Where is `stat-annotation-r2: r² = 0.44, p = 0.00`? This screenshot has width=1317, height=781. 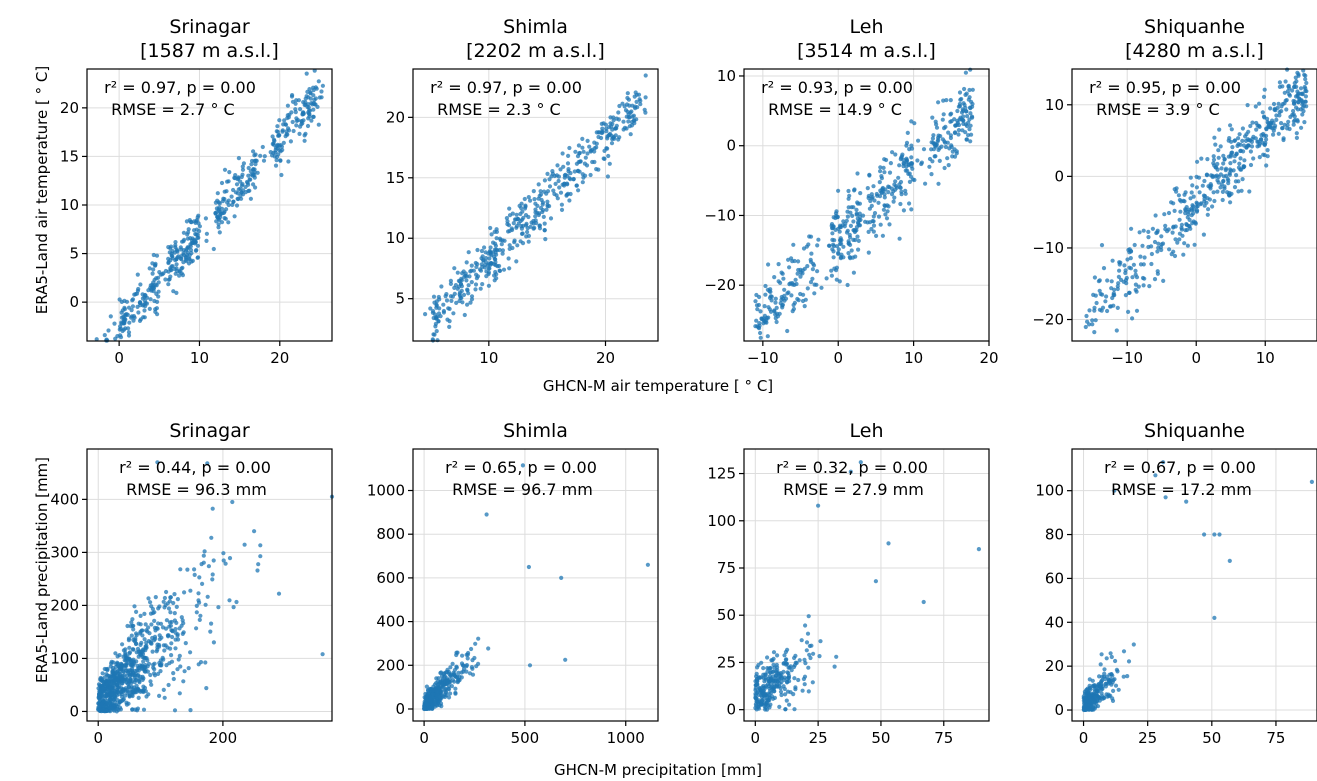
stat-annotation-r2: r² = 0.44, p = 0.00 is located at coordinates (195, 467).